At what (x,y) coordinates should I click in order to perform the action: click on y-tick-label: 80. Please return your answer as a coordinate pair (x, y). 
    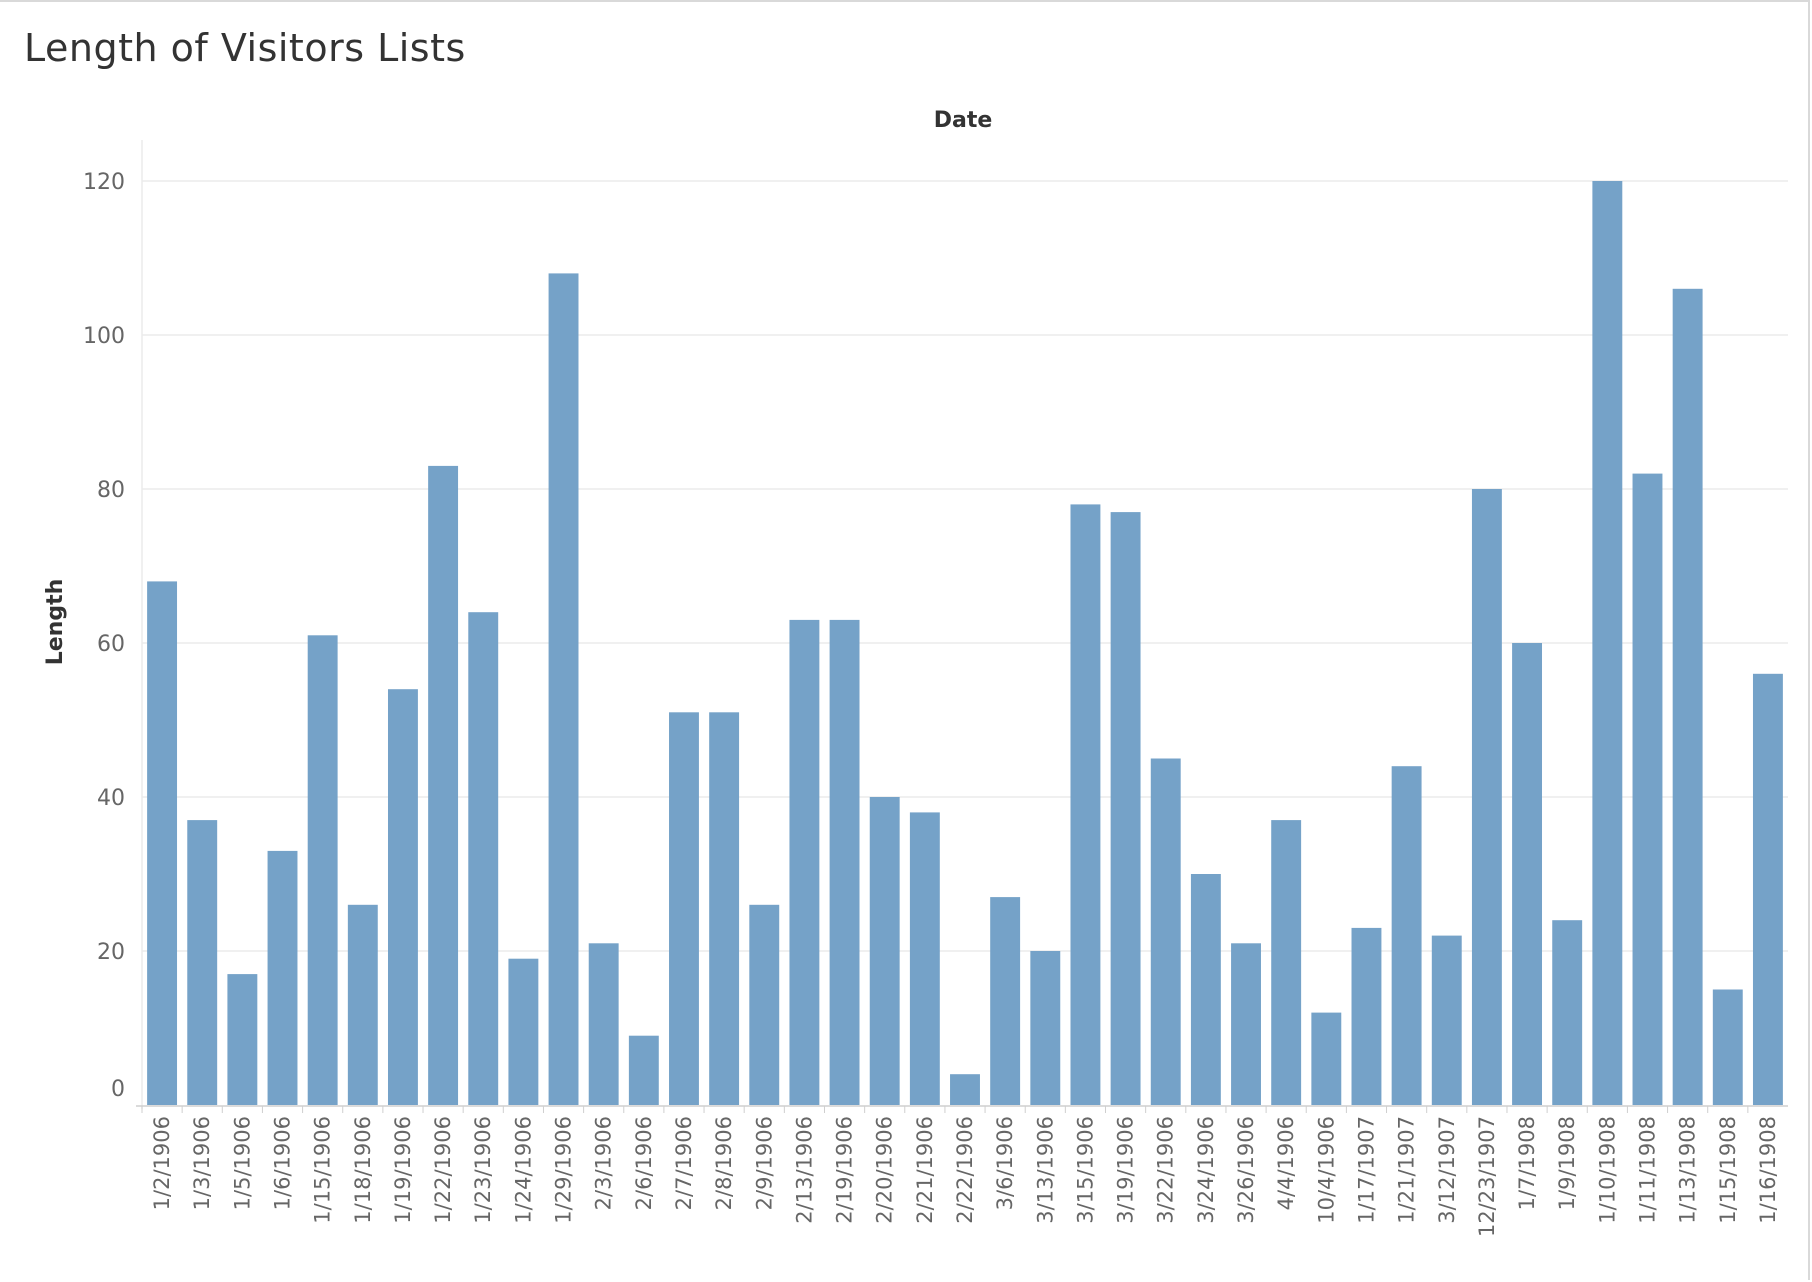
    Looking at the image, I should click on (111, 490).